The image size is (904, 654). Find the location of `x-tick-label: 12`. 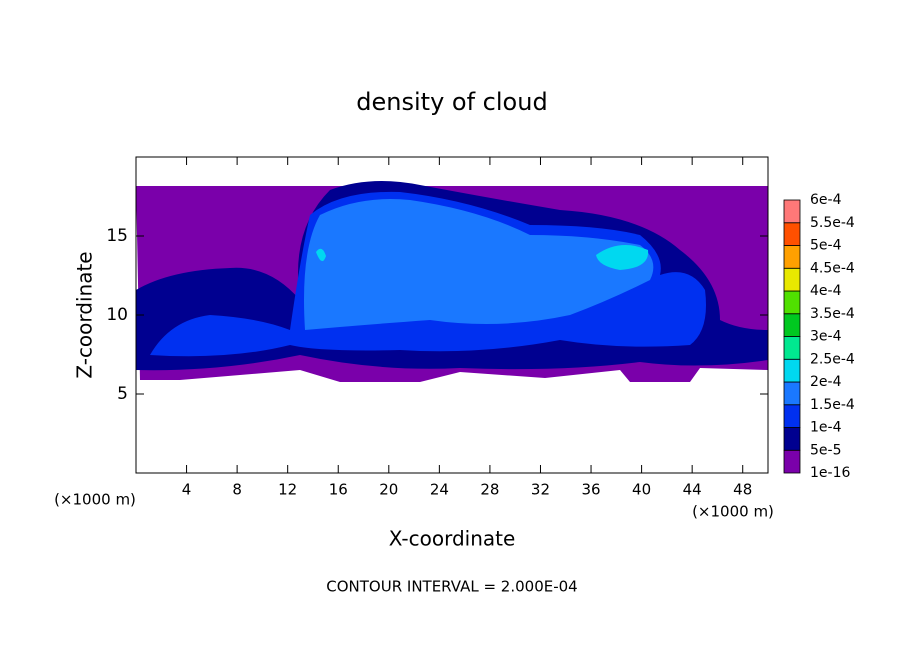

x-tick-label: 12 is located at coordinates (287, 490).